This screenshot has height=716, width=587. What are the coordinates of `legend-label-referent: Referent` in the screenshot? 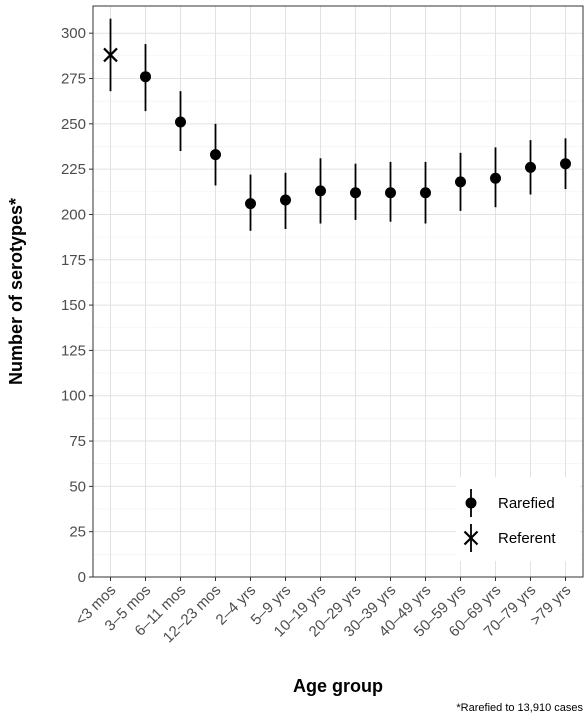 It's located at (527, 538).